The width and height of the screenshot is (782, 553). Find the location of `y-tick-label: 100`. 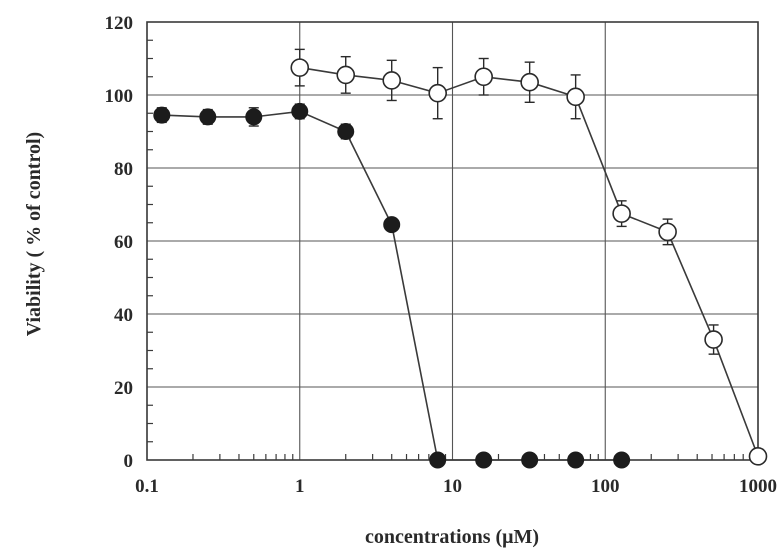

y-tick-label: 100 is located at coordinates (119, 96).